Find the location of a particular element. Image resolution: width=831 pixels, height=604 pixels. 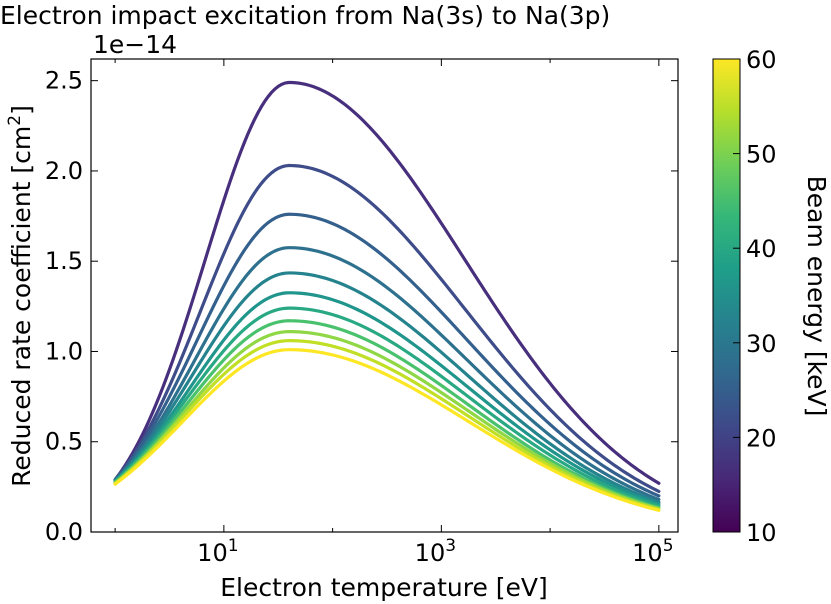

y-offset-label: 1e−14 is located at coordinates (135, 44).